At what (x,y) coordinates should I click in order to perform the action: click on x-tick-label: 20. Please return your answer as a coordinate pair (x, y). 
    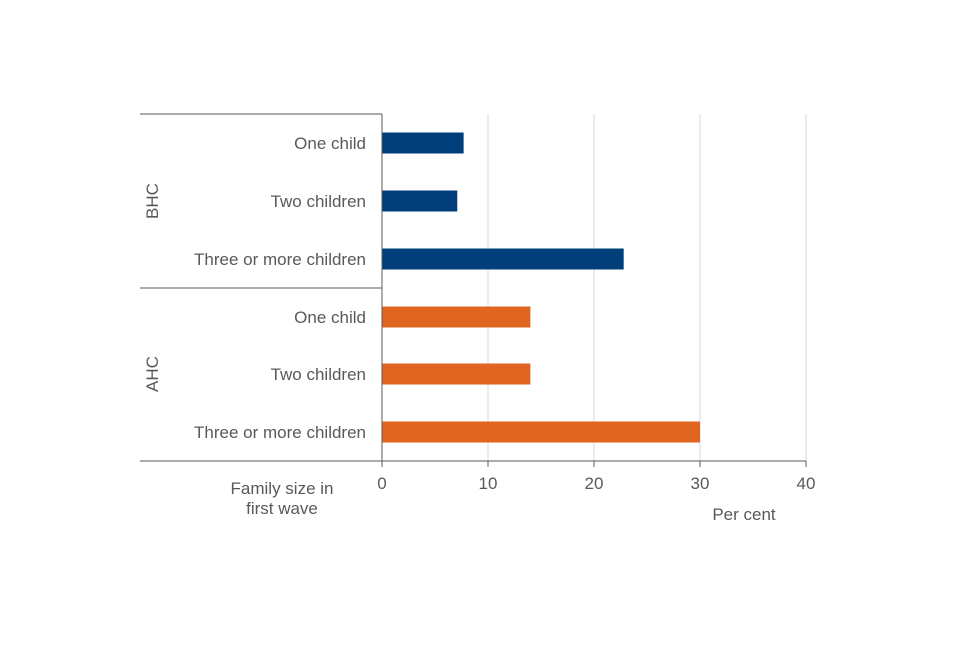
    Looking at the image, I should click on (594, 483).